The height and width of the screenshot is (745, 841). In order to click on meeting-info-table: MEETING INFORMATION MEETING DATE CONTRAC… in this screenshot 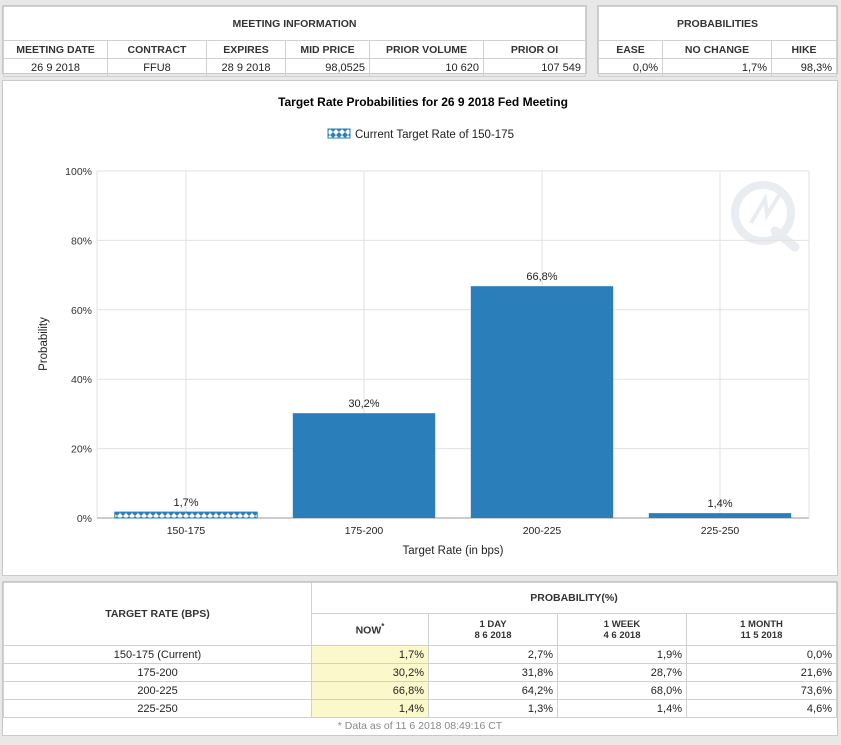, I will do `click(294, 41)`.